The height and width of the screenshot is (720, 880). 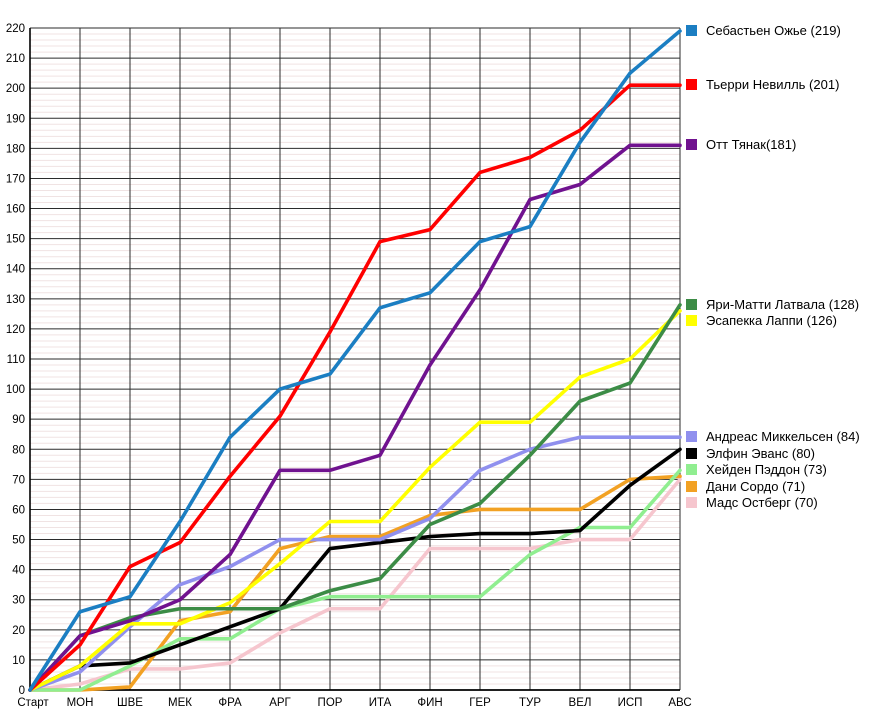 I want to click on x-tick-label: ВЕЛ, so click(x=580, y=703).